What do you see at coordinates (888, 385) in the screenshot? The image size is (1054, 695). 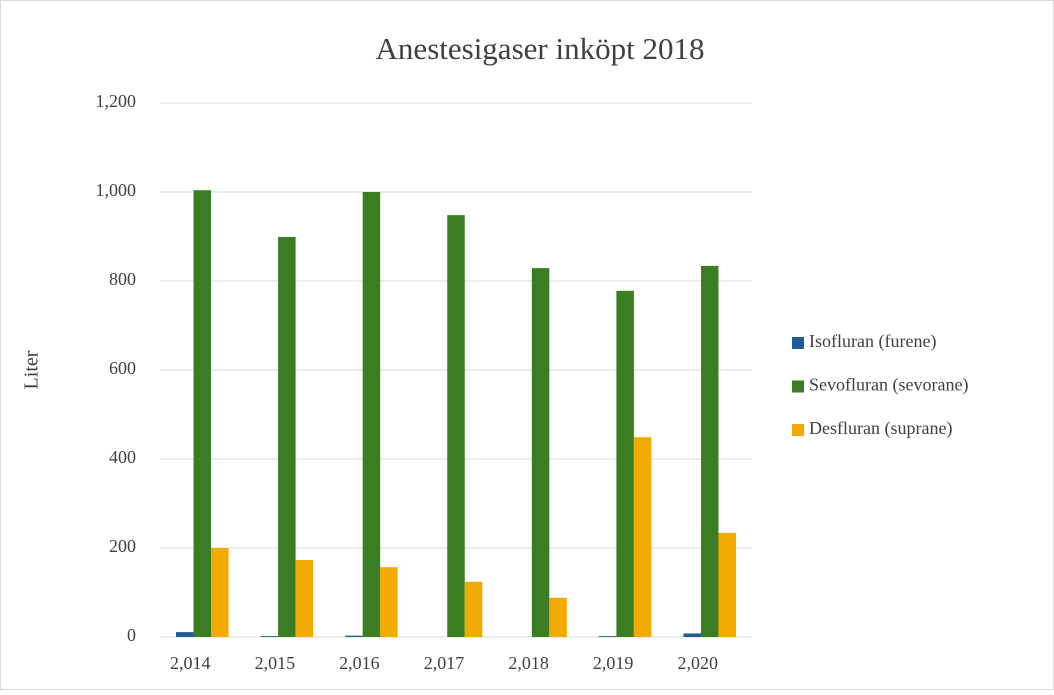 I see `legend-label: Sevofluran (sevorane)` at bounding box center [888, 385].